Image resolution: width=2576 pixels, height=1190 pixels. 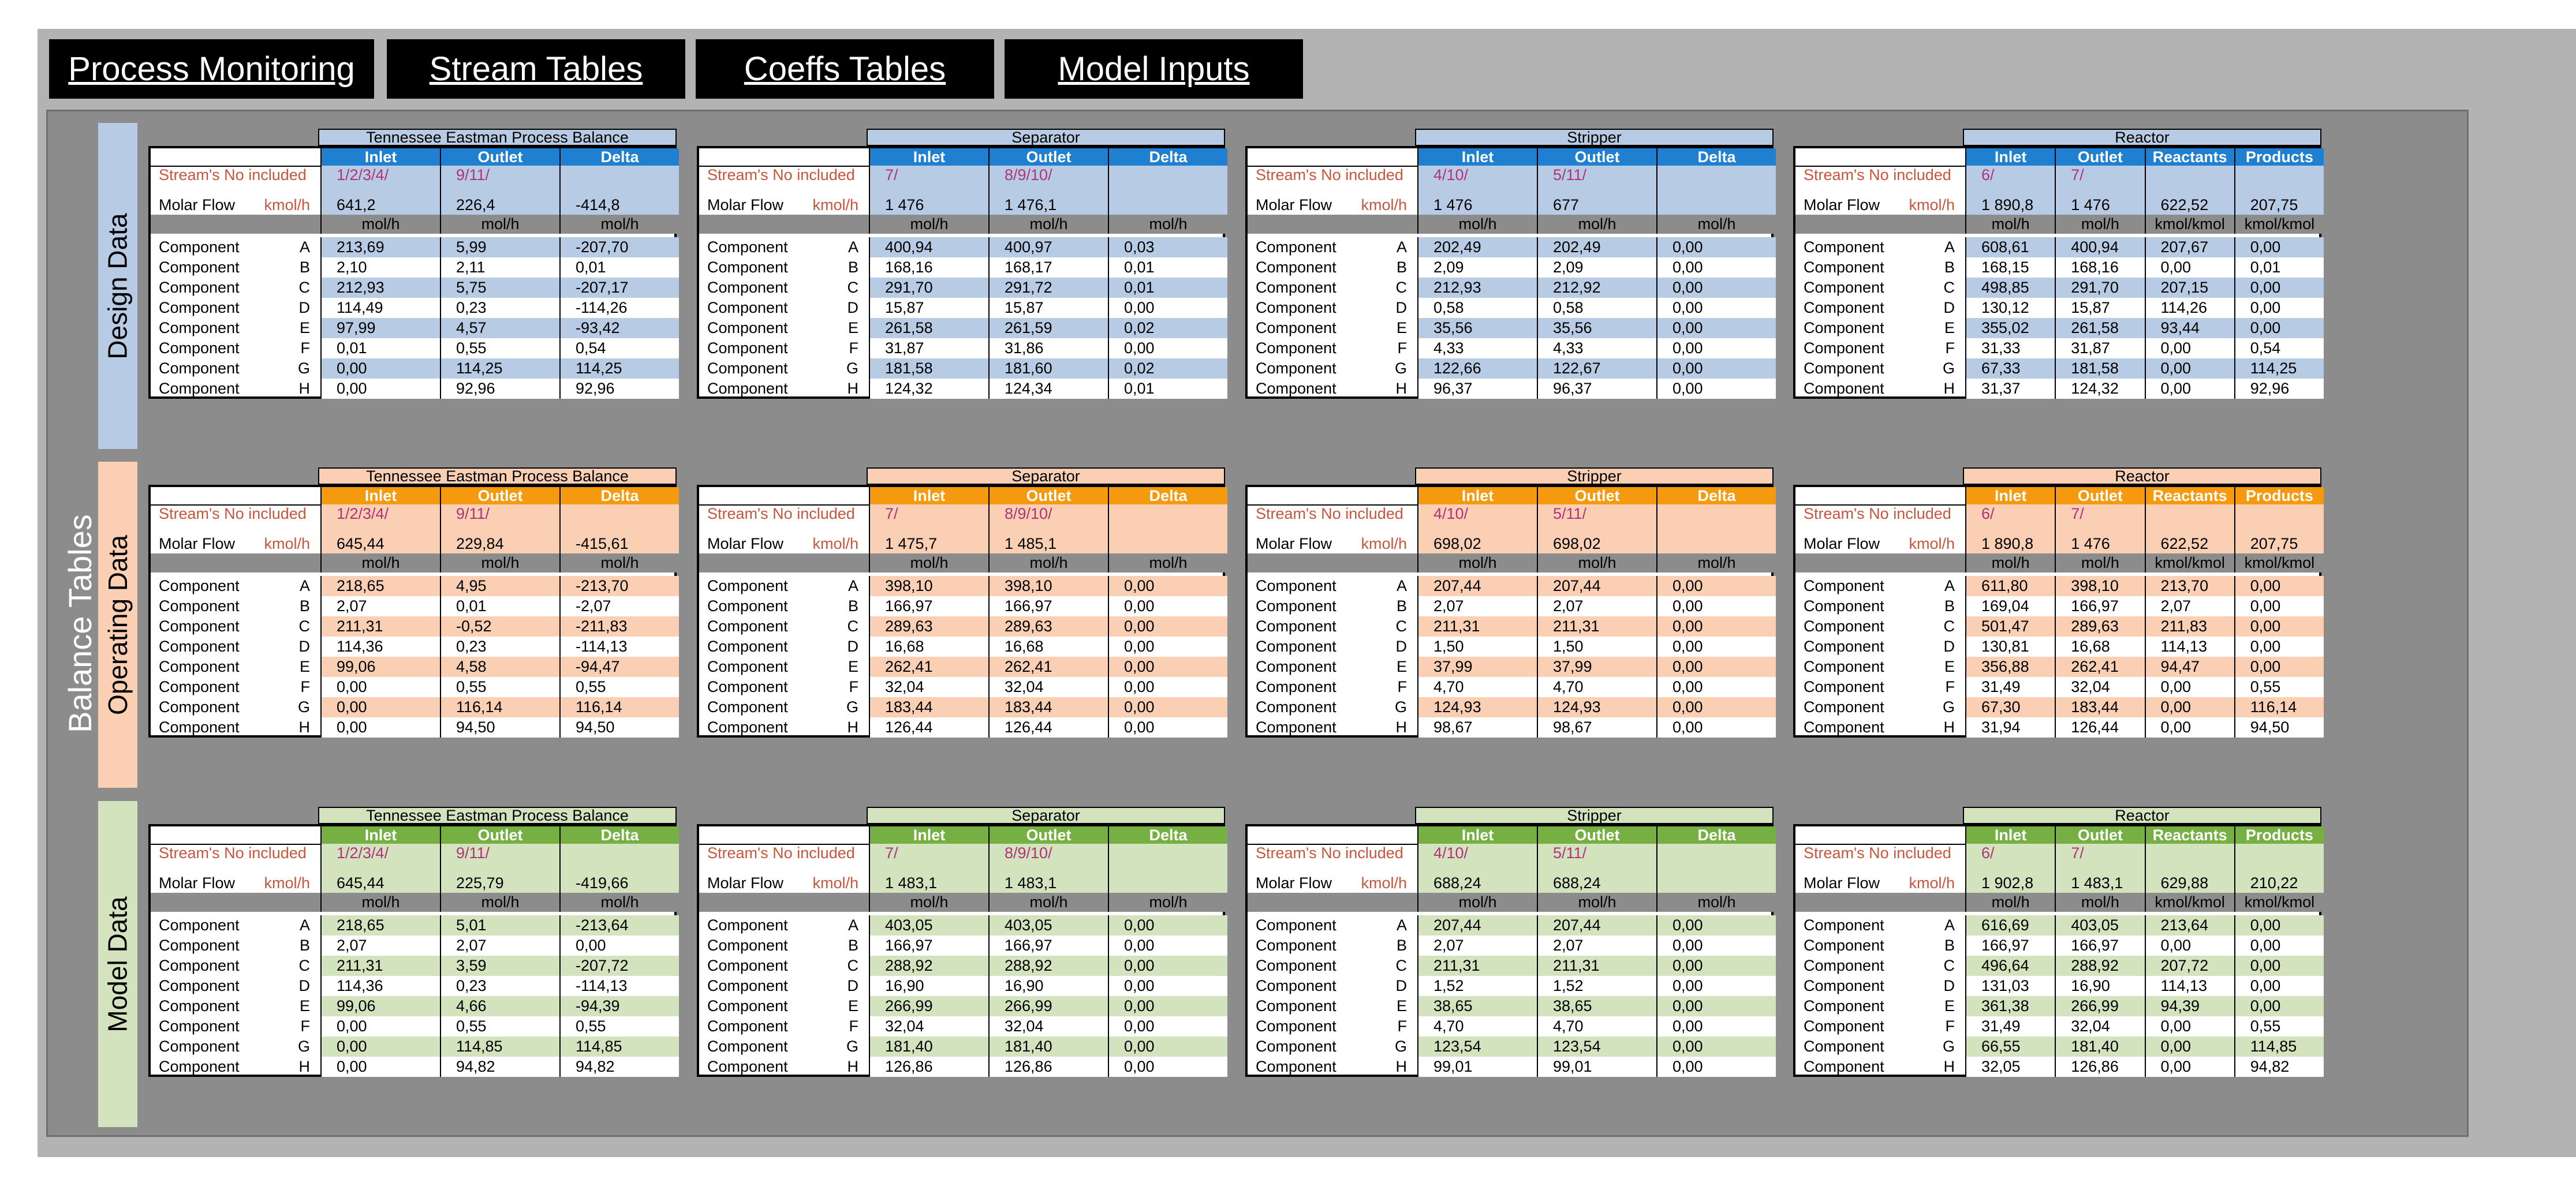 I want to click on component-value: 5,01, so click(x=499, y=925).